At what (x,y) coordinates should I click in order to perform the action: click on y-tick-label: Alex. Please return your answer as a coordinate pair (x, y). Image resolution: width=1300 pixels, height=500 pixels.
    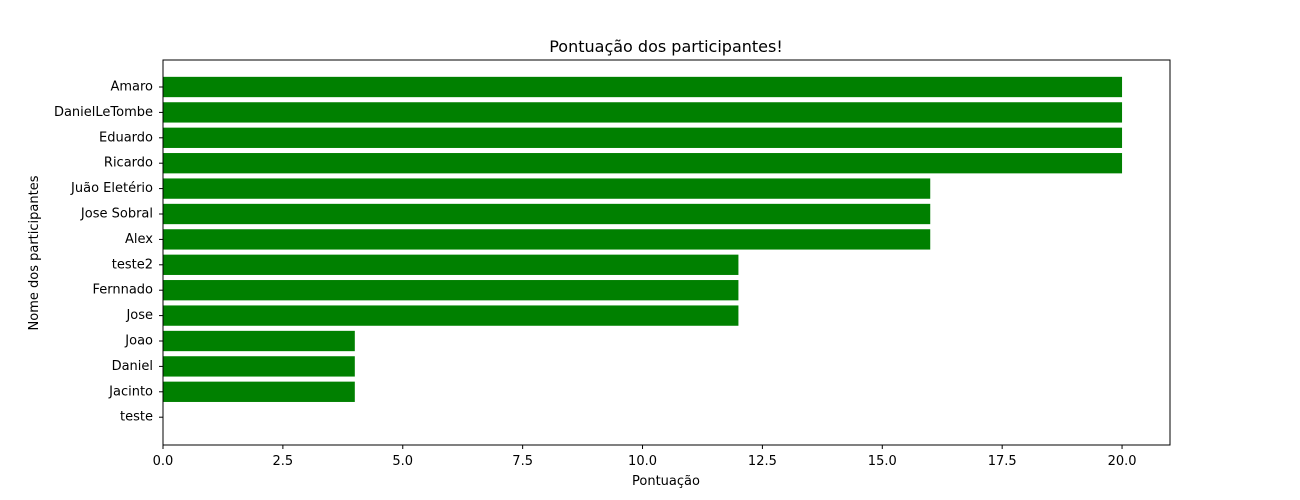
    Looking at the image, I should click on (139, 239).